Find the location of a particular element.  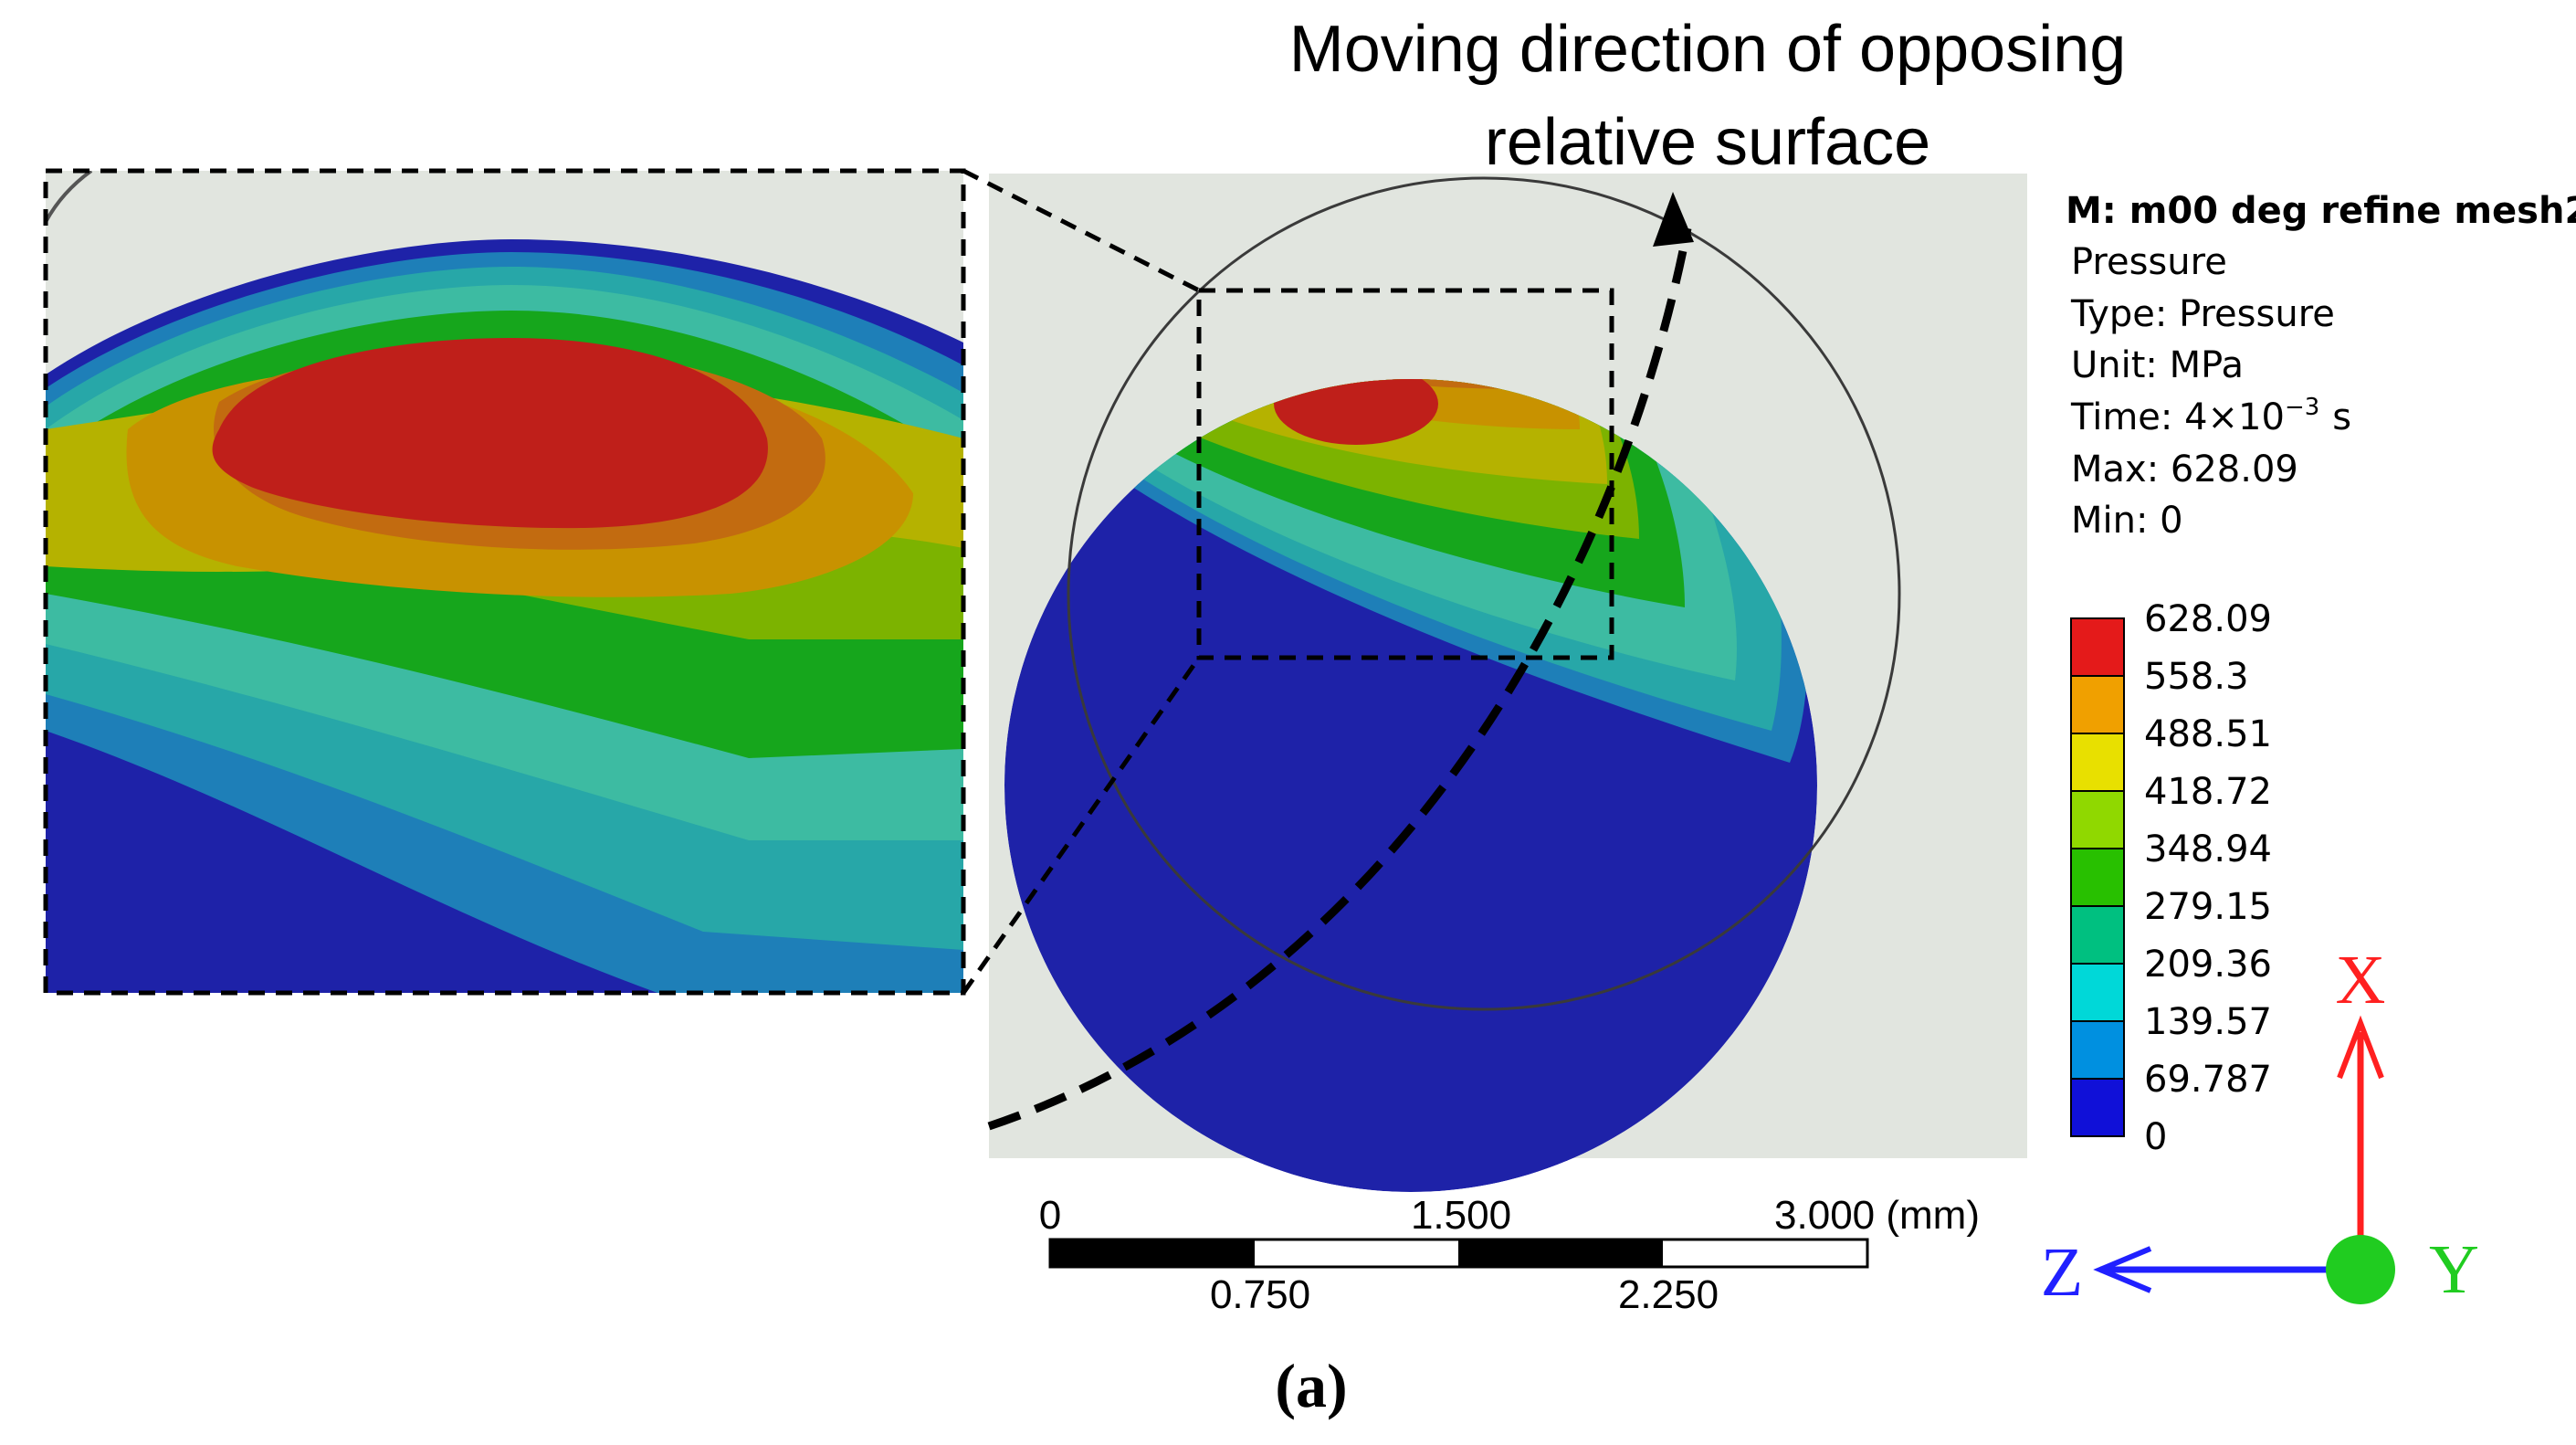

figure-caption: (a) is located at coordinates (1311, 1385).